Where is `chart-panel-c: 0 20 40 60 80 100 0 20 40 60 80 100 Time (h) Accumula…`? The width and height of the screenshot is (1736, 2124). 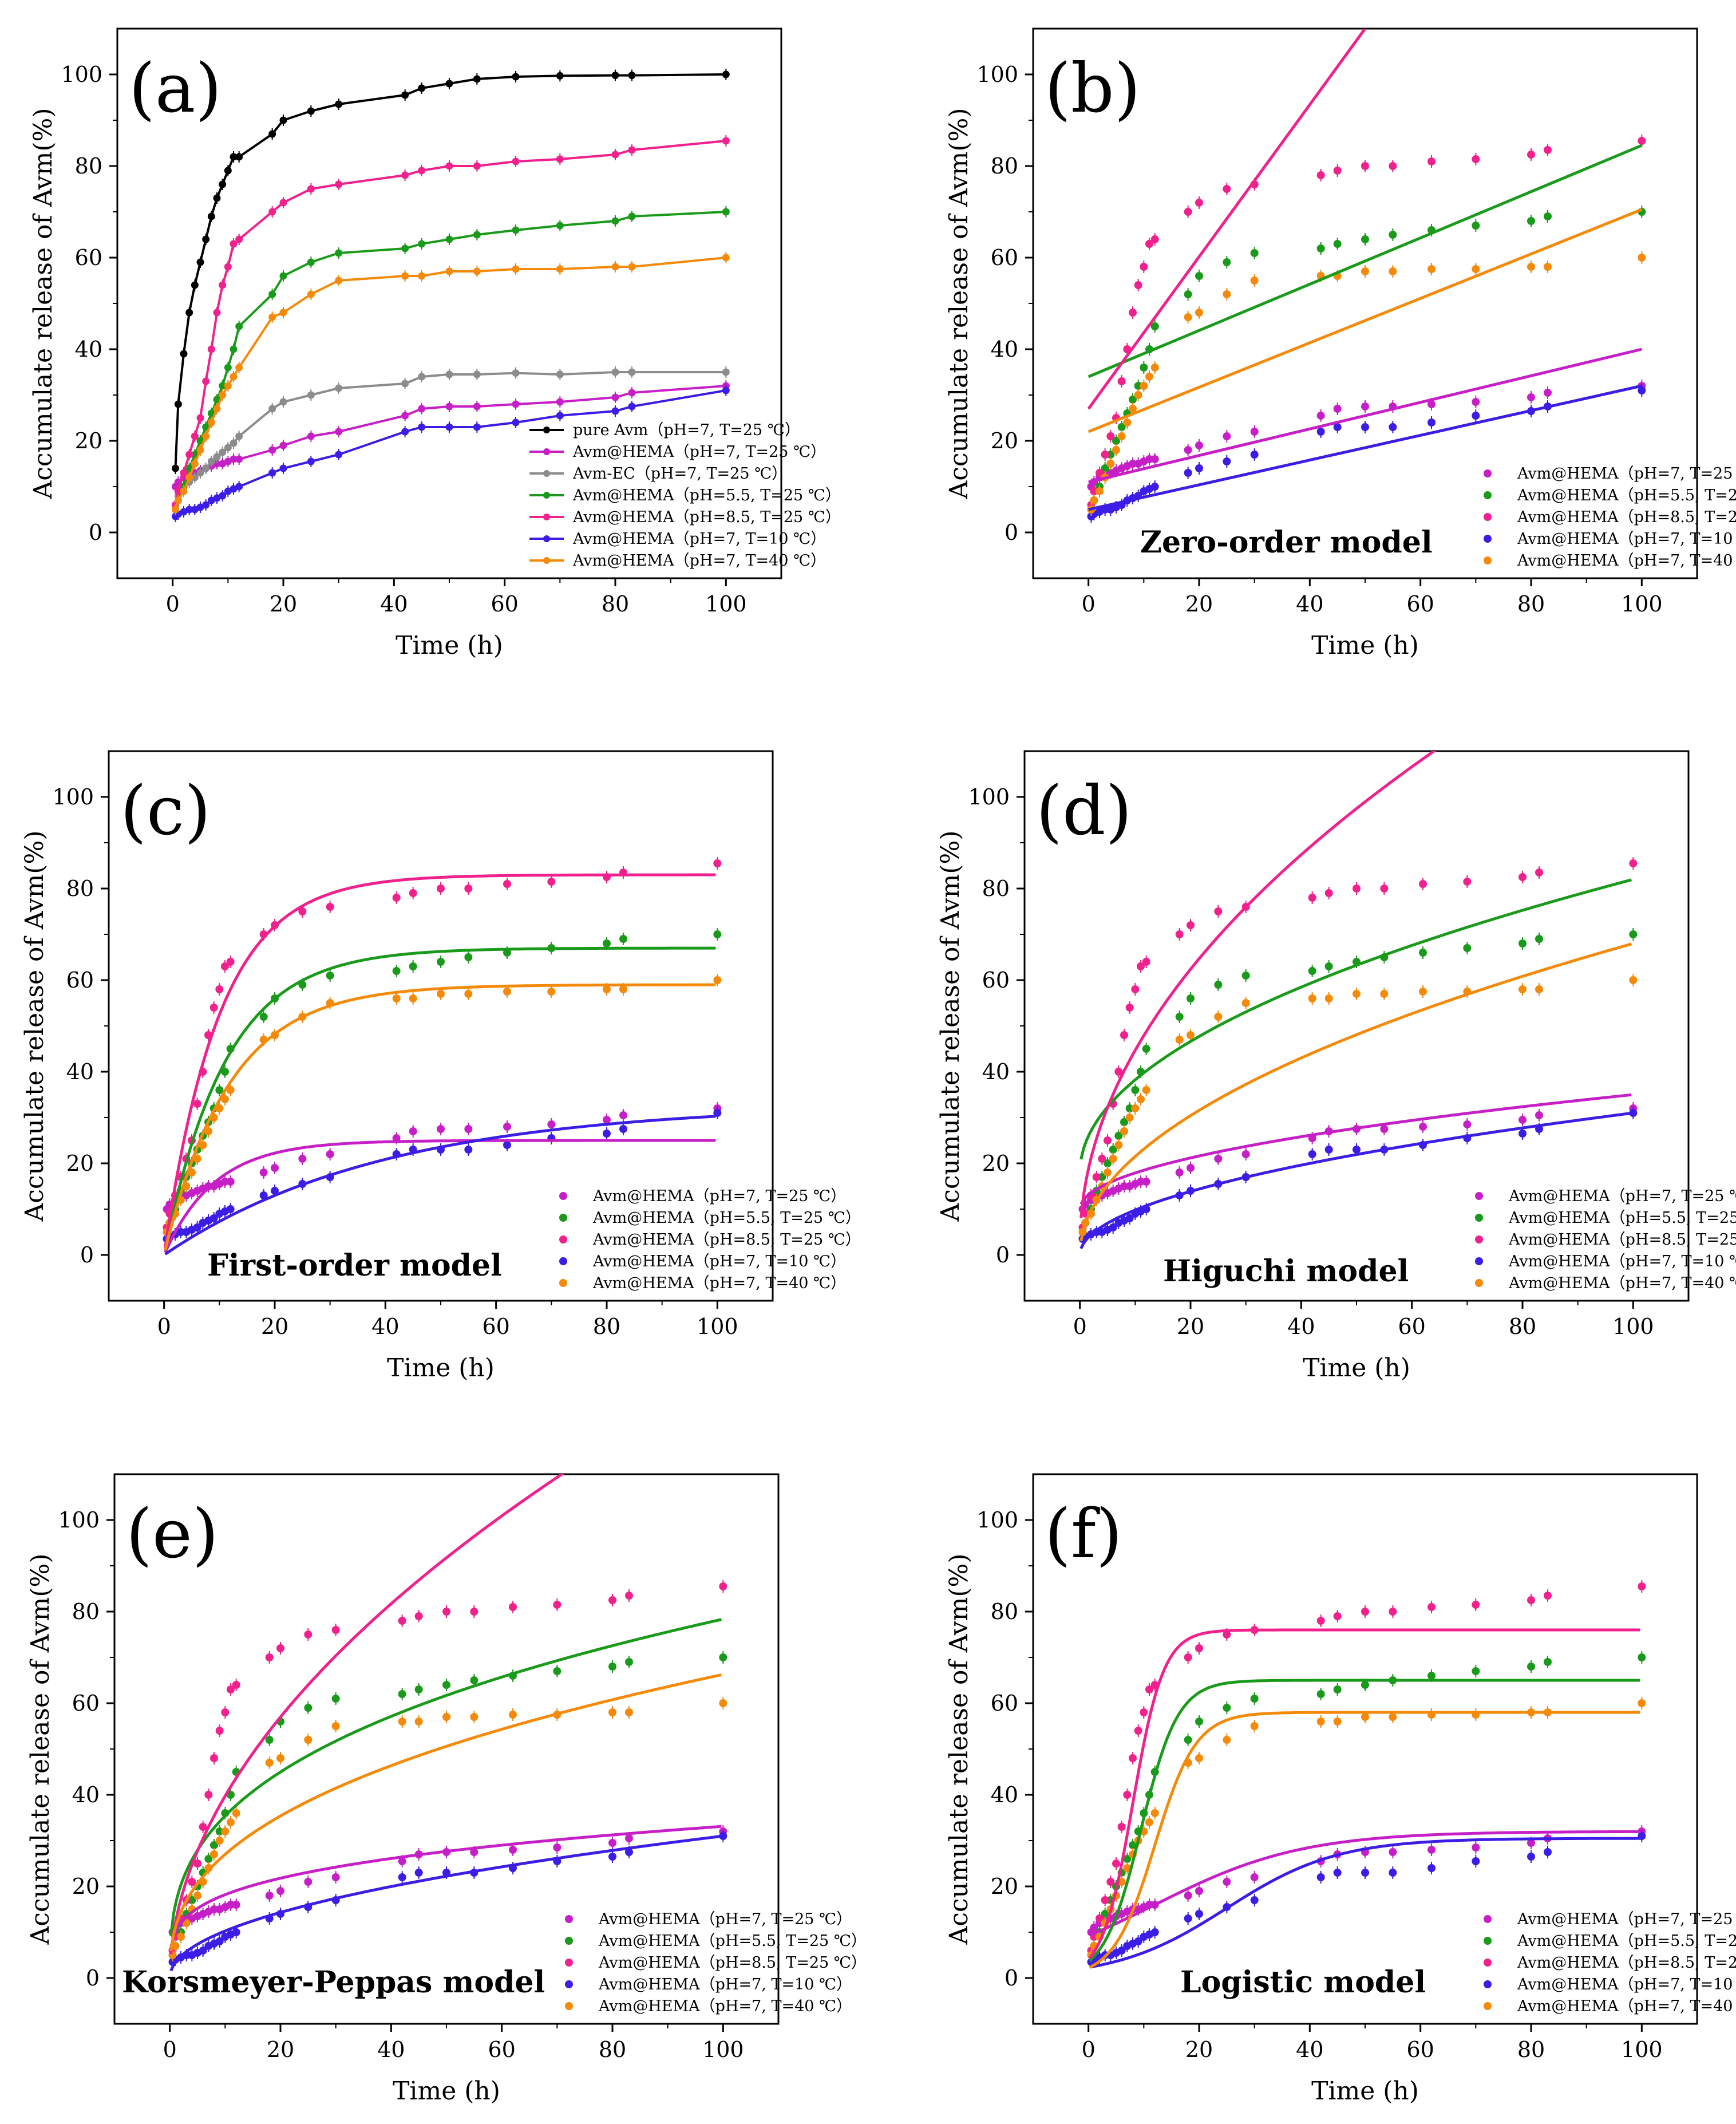
chart-panel-c: 0 20 40 60 80 100 0 20 40 60 80 100 Time (h) Accumula… is located at coordinates (440, 1066).